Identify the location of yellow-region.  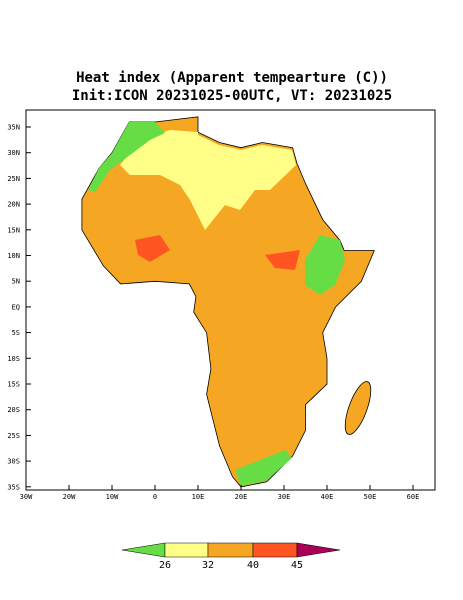
(208, 180).